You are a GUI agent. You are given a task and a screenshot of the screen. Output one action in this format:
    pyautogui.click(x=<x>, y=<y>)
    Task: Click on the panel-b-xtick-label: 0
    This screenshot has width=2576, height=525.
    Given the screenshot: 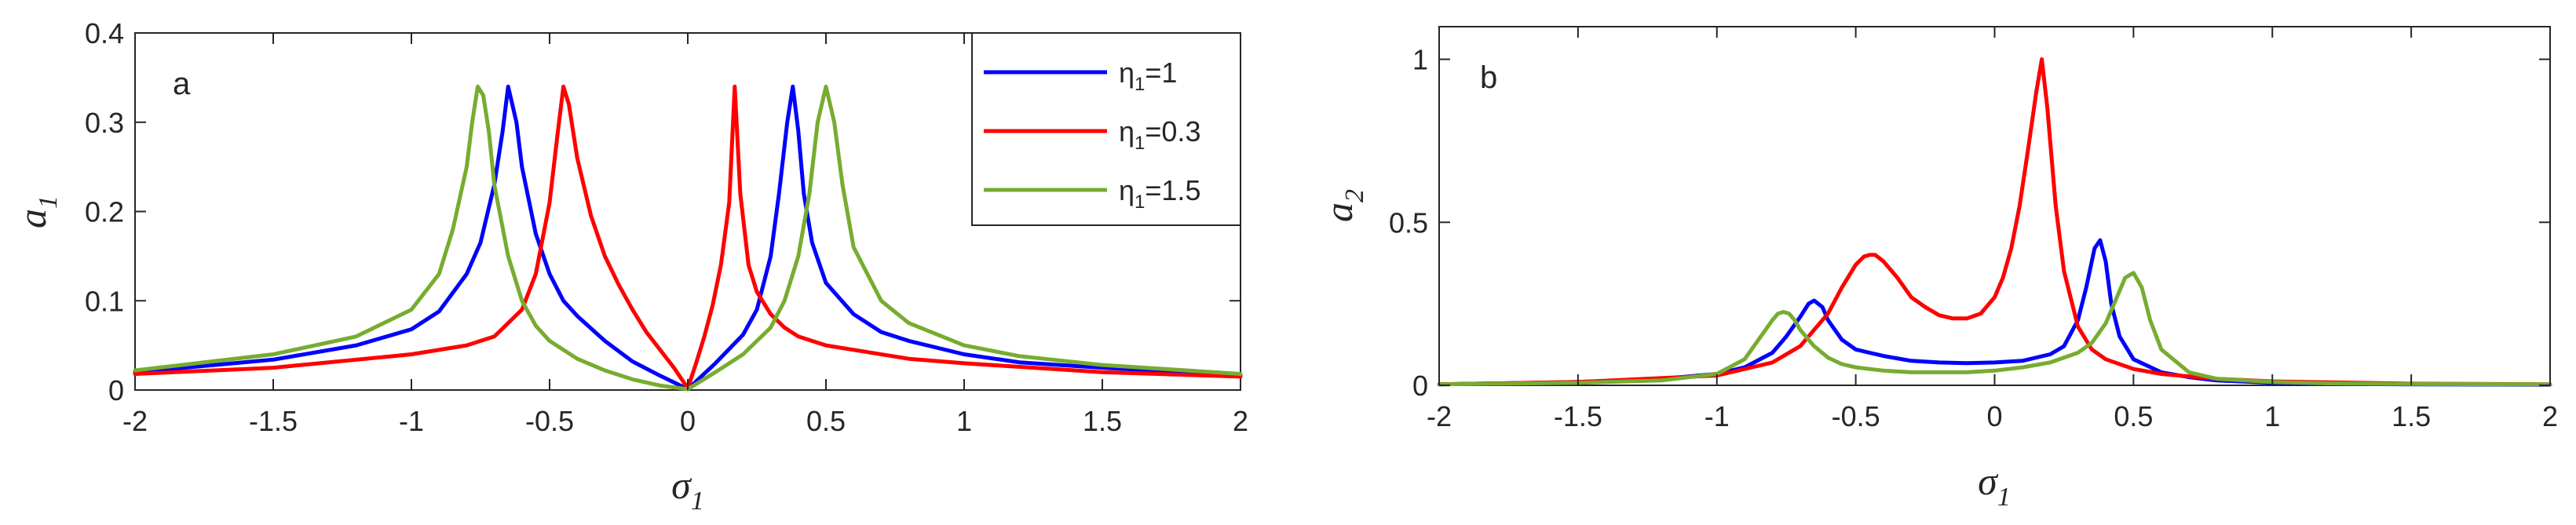 What is the action you would take?
    pyautogui.click(x=1994, y=416)
    